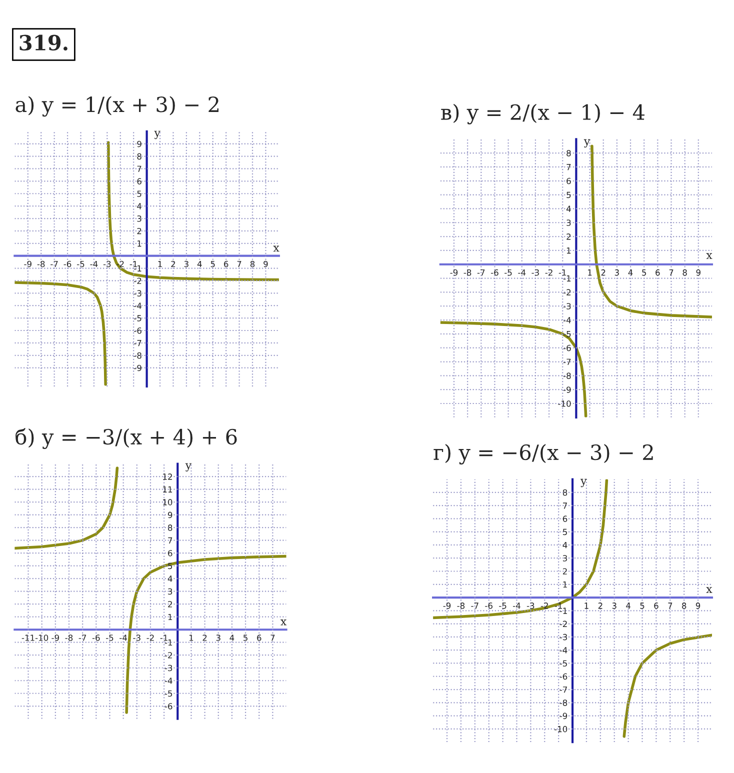  Describe the element at coordinates (167, 489) in the screenshot. I see `y-tick-label: 11` at that location.